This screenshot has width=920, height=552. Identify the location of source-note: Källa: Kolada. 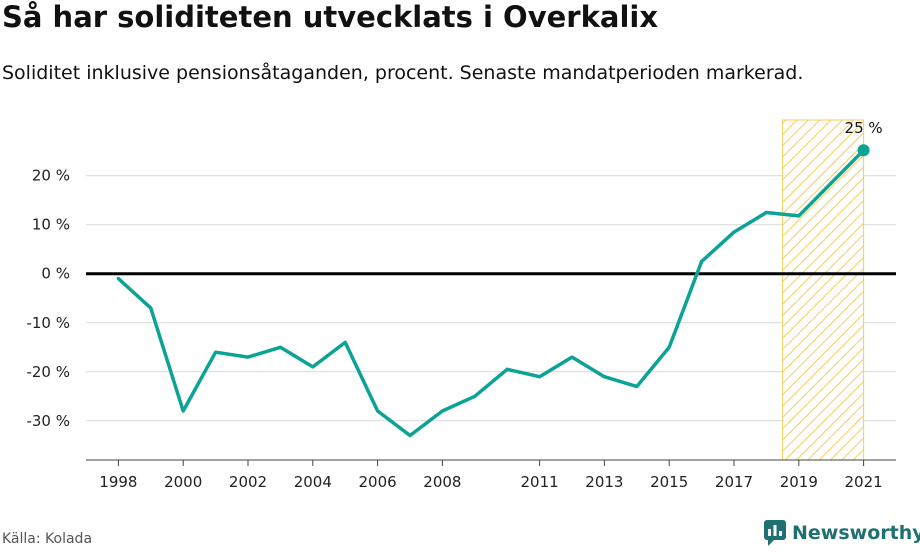
(47, 539).